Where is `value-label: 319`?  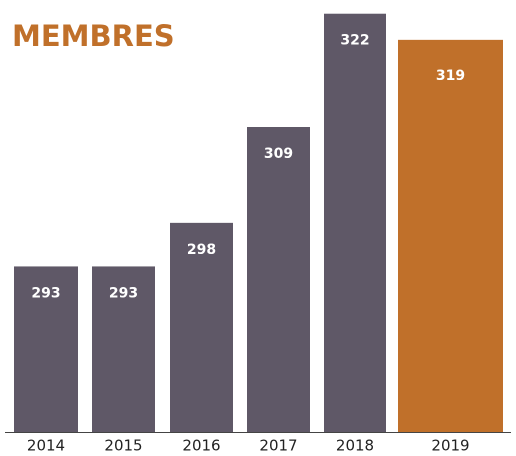
value-label: 319 is located at coordinates (450, 76).